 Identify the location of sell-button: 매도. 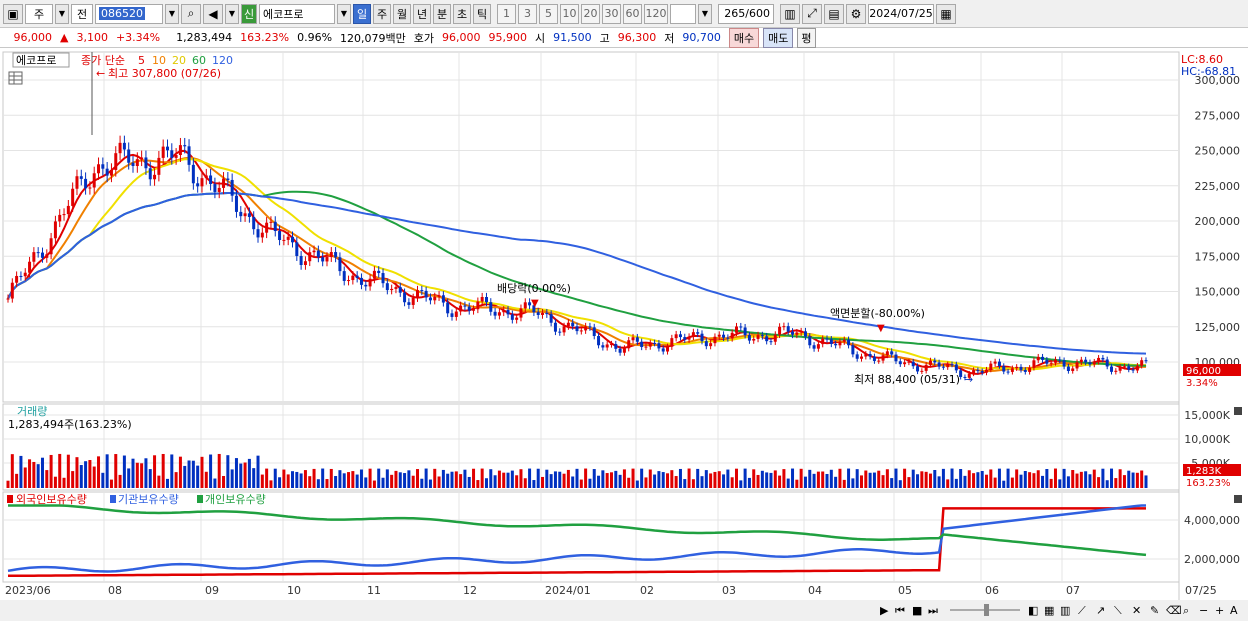
(778, 37).